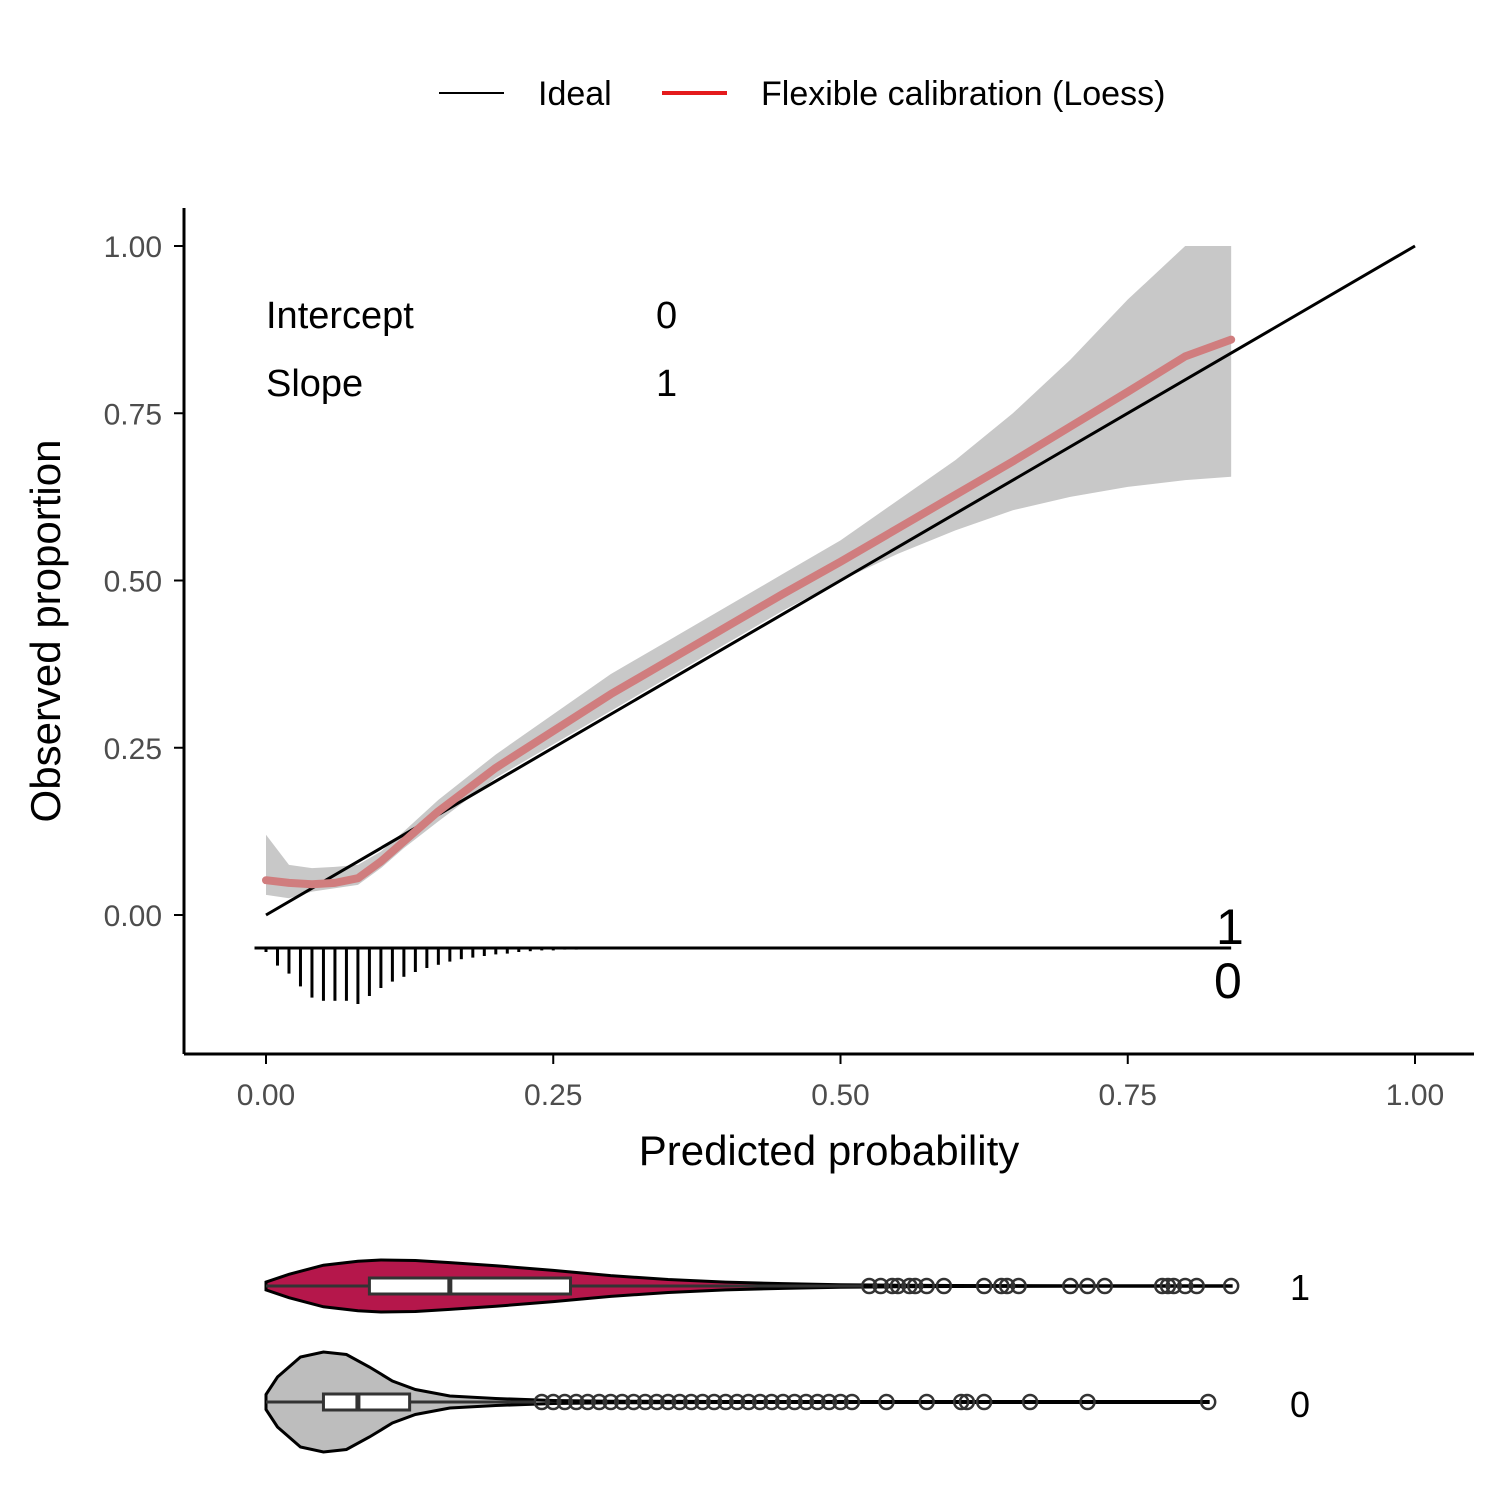 Image resolution: width=1500 pixels, height=1500 pixels. What do you see at coordinates (963, 94) in the screenshot?
I see `legend-label-loess: Flexible calibration (Loess)` at bounding box center [963, 94].